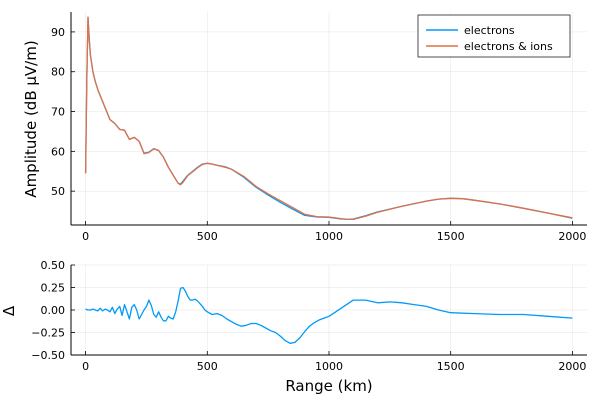 The width and height of the screenshot is (600, 400). Describe the element at coordinates (451, 236) in the screenshot. I see `amplitude-x-tick-label-3: 1500` at that location.